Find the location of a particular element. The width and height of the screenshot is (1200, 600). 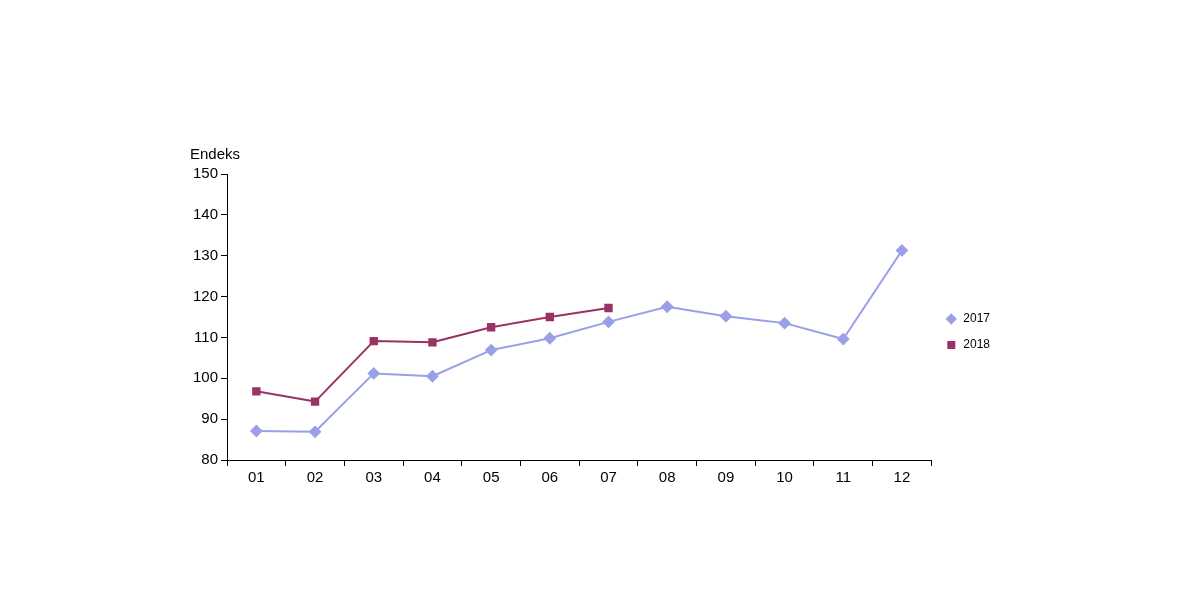

x-tick-label: 06 is located at coordinates (550, 477).